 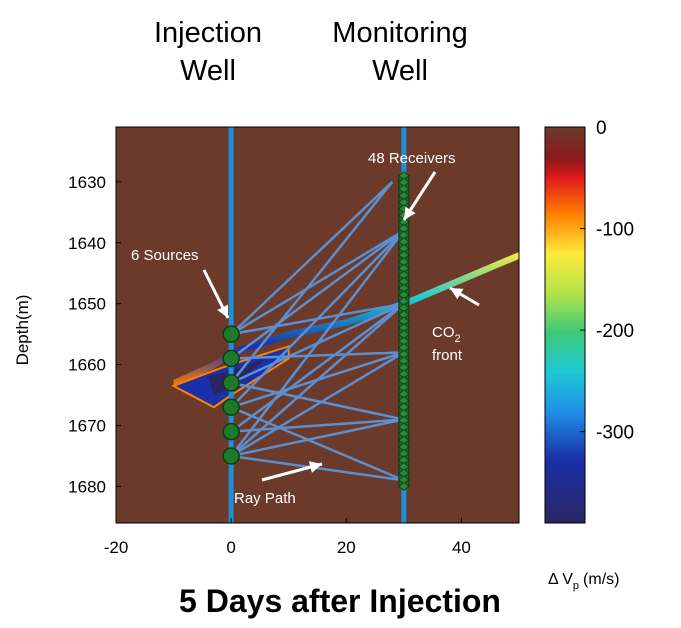 What do you see at coordinates (565, 325) in the screenshot?
I see `colorbar-gradient` at bounding box center [565, 325].